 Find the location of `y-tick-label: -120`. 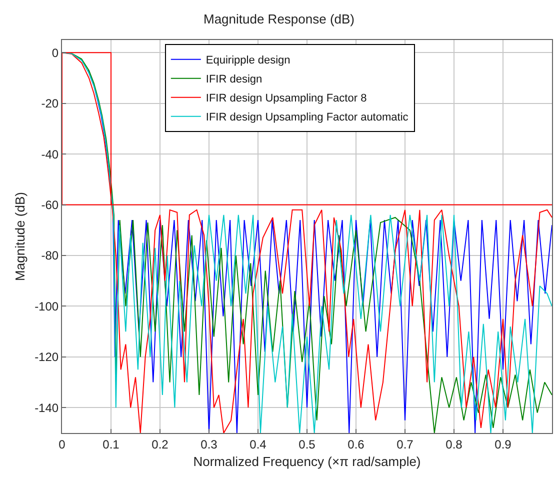

y-tick-label: -120 is located at coordinates (46, 357).